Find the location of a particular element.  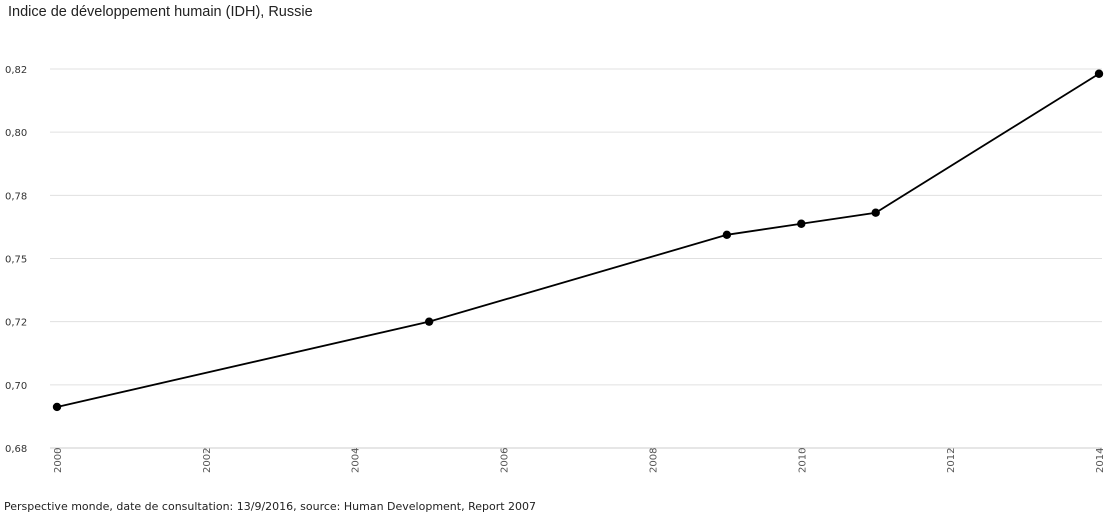

y-tick-label: 0,72 is located at coordinates (16, 323).